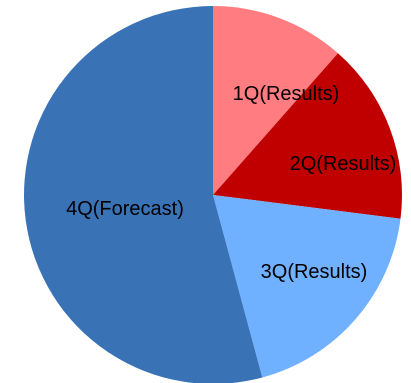 Image resolution: width=411 pixels, height=383 pixels. What do you see at coordinates (286, 94) in the screenshot?
I see `slice-label-1q-results: 1Q(Results)` at bounding box center [286, 94].